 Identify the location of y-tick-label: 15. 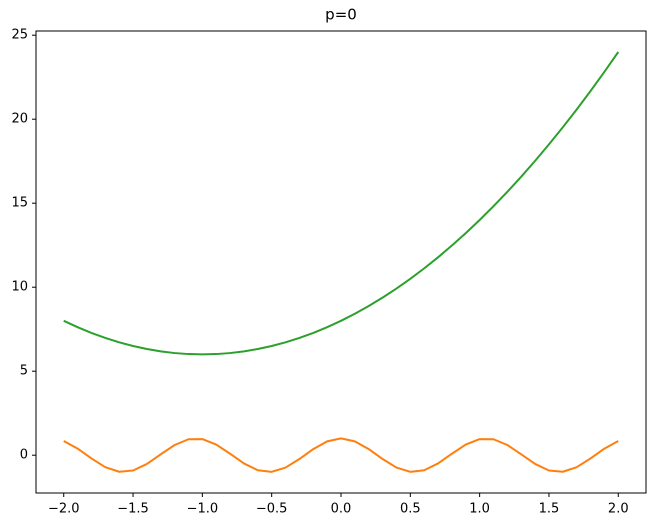
(19, 203).